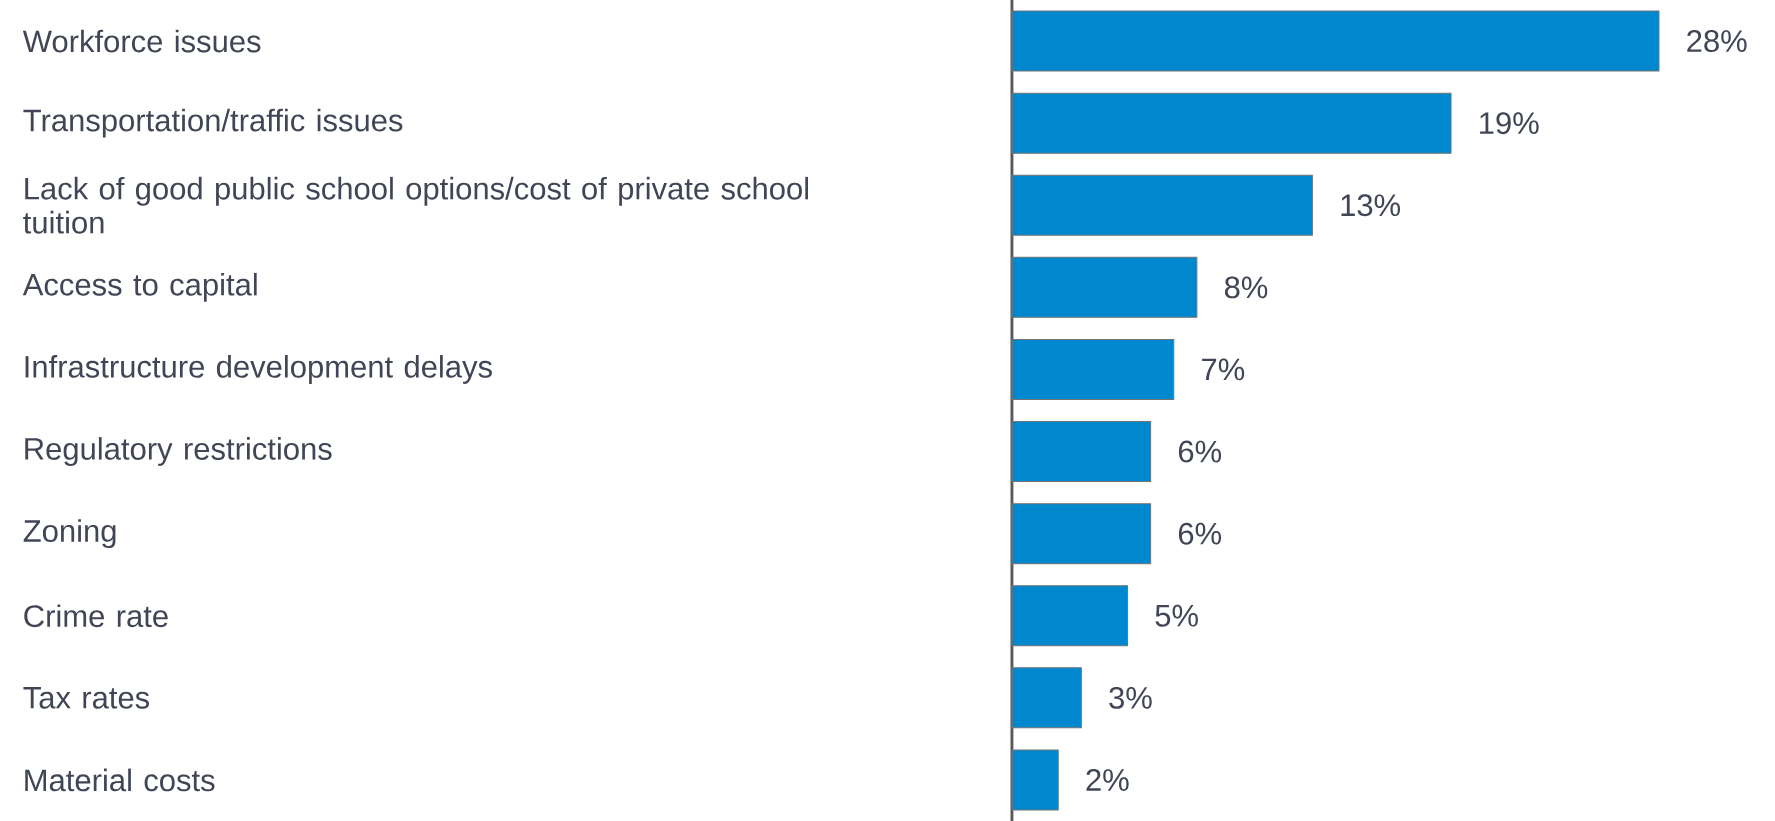  I want to click on y-tick-label: Infrastructure development delays, so click(258, 369).